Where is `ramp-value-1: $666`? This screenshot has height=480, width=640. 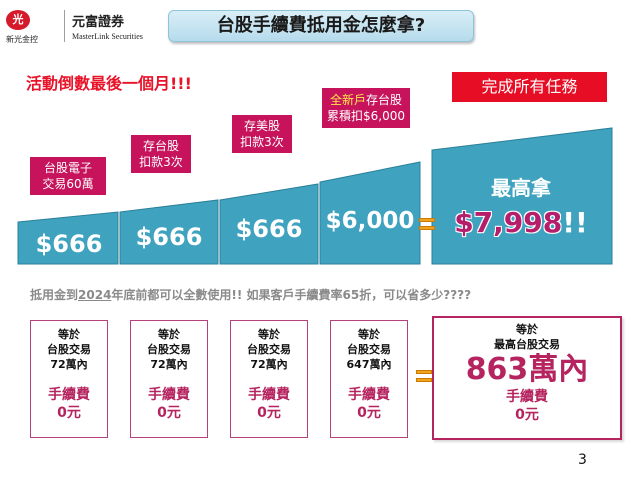 ramp-value-1: $666 is located at coordinates (69, 244).